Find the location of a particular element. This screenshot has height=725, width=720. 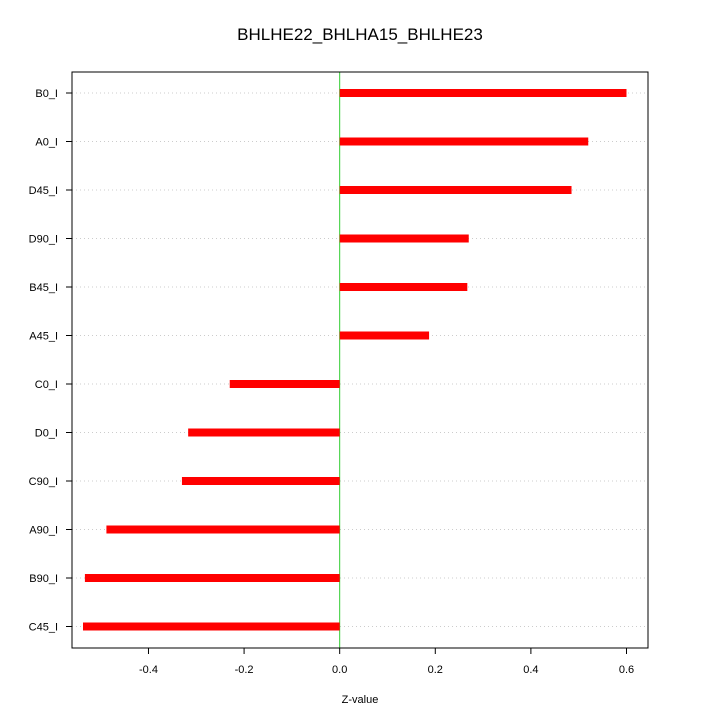

bar-A90_I is located at coordinates (223, 529).